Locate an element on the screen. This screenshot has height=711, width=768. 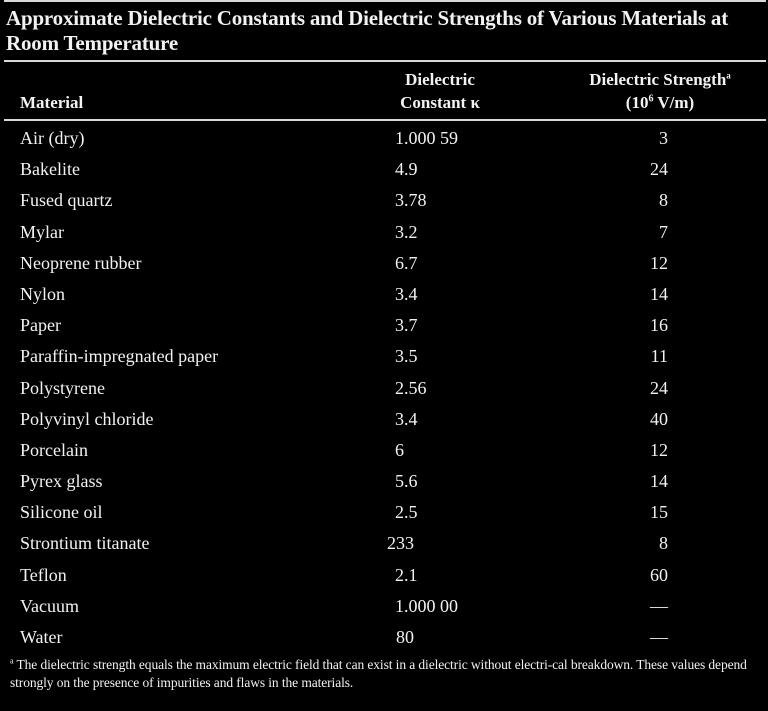
cell-dielectric-strength: 15 is located at coordinates (659, 512).